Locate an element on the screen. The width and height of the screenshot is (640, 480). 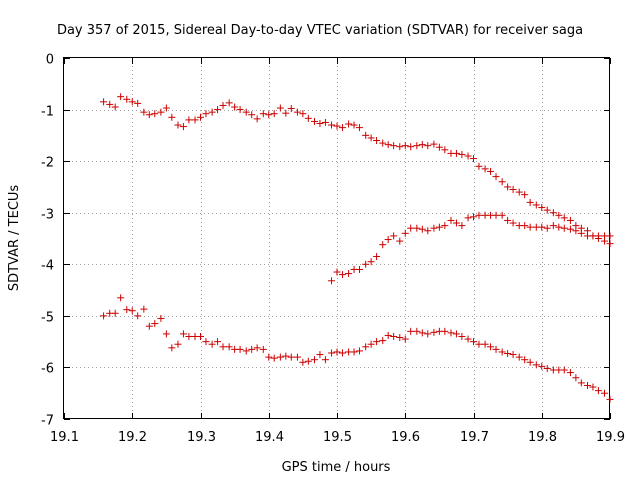
y-axis-label: SDTVAR / TECUs is located at coordinates (14, 238).